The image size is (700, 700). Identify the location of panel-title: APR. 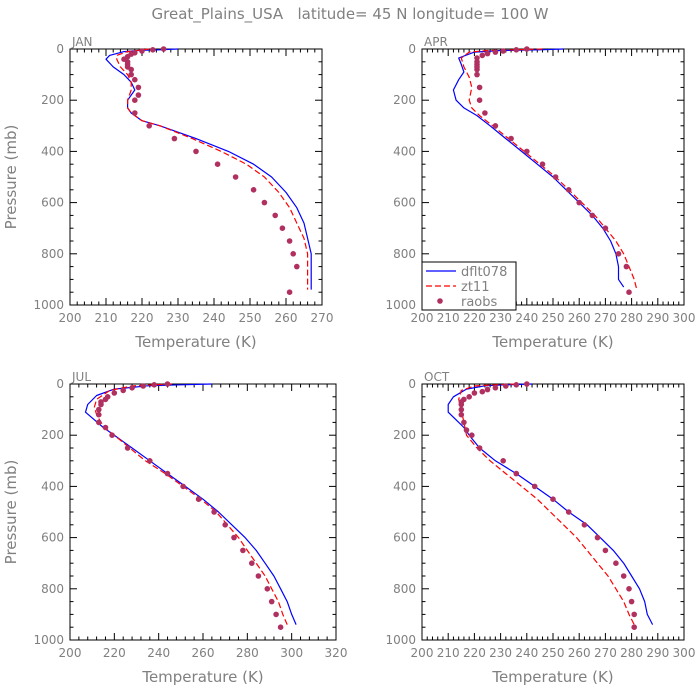
(436, 42).